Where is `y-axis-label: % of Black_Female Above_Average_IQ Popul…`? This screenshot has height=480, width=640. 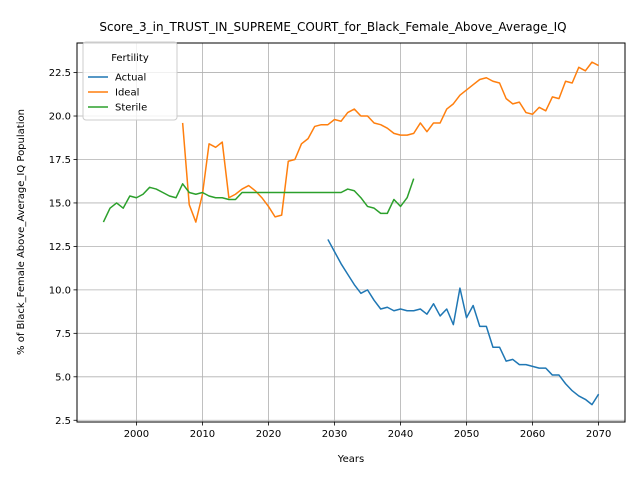
y-axis-label: % of Black_Female Above_Average_IQ Popul… is located at coordinates (21, 232).